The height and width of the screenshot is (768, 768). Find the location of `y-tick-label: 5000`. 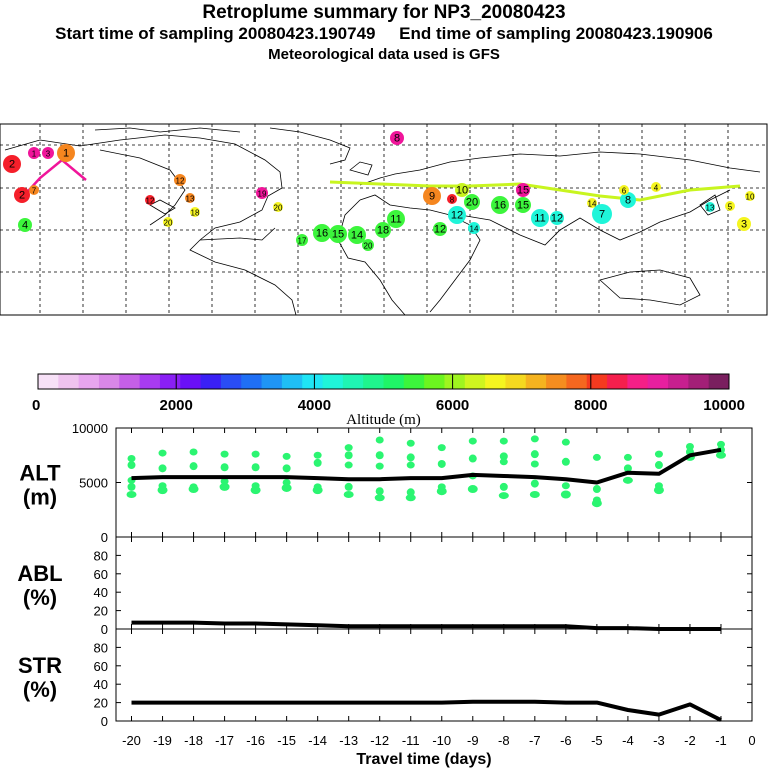

y-tick-label: 5000 is located at coordinates (93, 483).